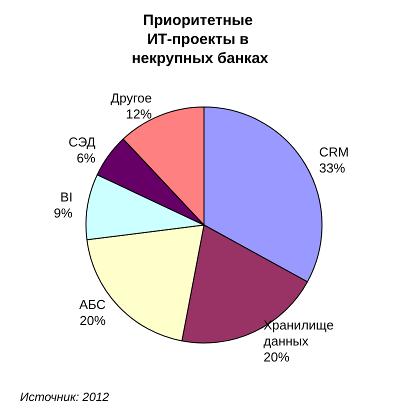  Describe the element at coordinates (86, 158) in the screenshot. I see `data-label: 6%` at that location.